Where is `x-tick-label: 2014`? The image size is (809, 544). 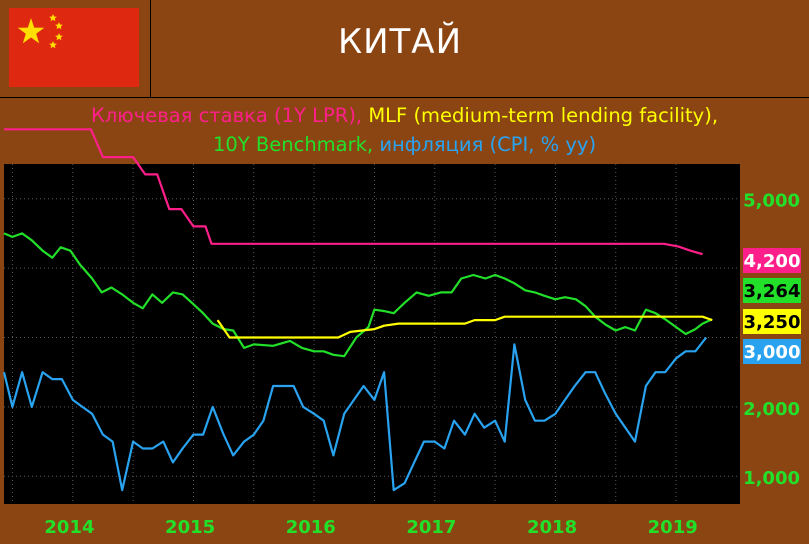
x-tick-label: 2014 is located at coordinates (69, 527).